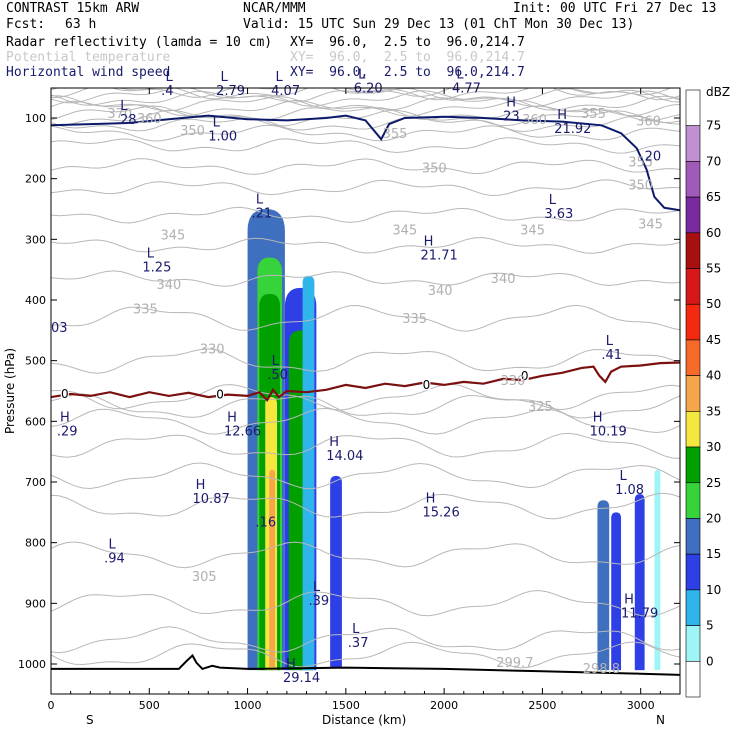 The image size is (740, 740). What do you see at coordinates (648, 121) in the screenshot?
I see `isentrope-label-6: 360` at bounding box center [648, 121].